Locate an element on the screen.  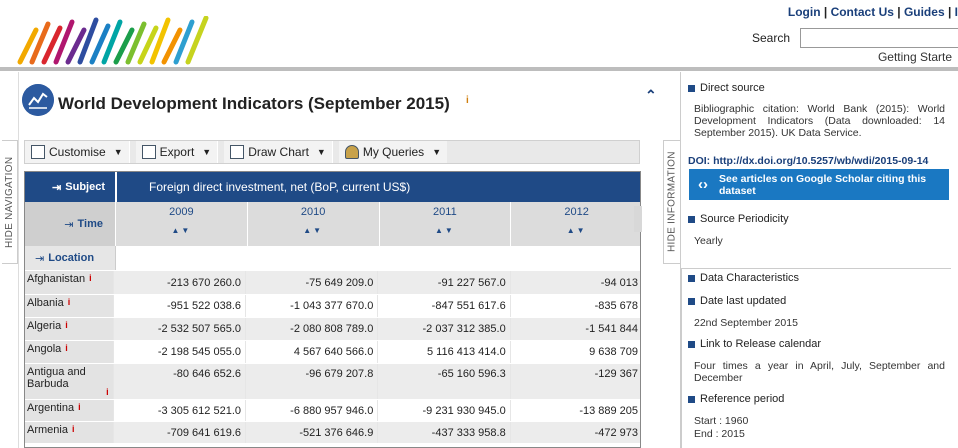
country-cell: Algeria i is located at coordinates (69, 329).